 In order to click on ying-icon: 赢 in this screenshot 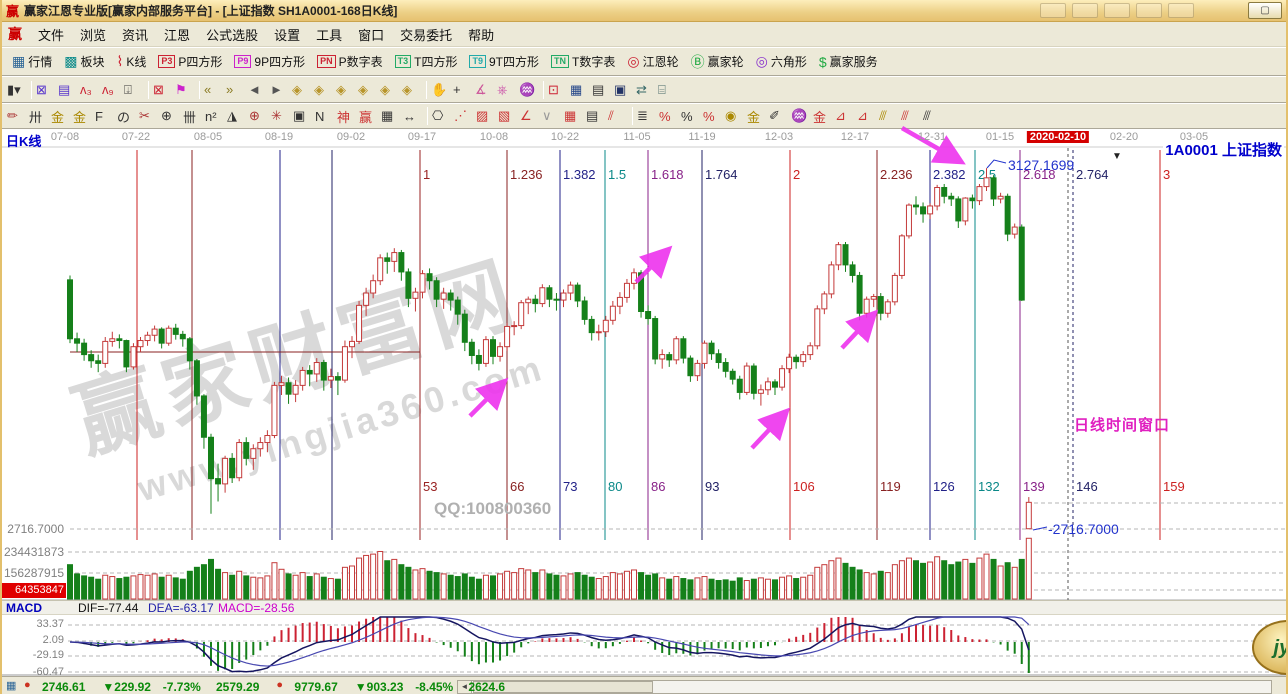, I will do `click(366, 117)`.